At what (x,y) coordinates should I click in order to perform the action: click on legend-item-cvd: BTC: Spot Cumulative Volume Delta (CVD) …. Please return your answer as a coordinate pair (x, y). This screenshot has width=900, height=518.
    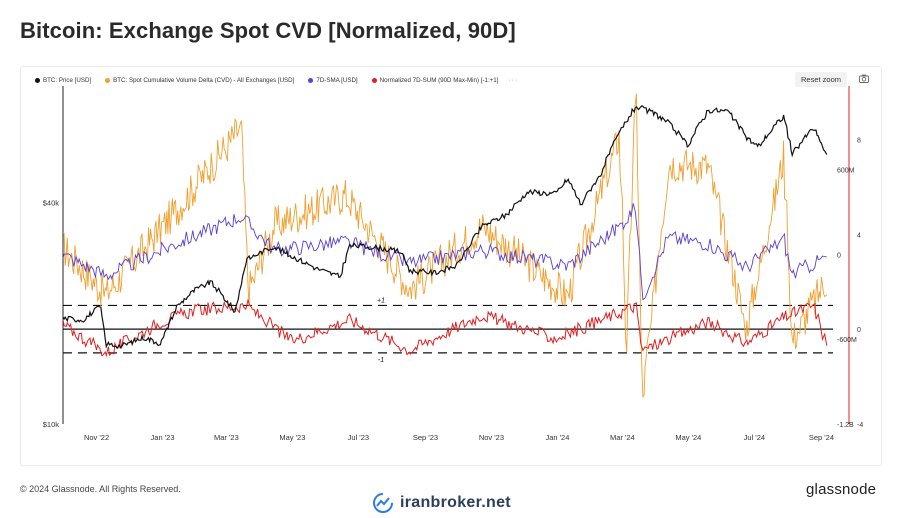
    Looking at the image, I should click on (199, 80).